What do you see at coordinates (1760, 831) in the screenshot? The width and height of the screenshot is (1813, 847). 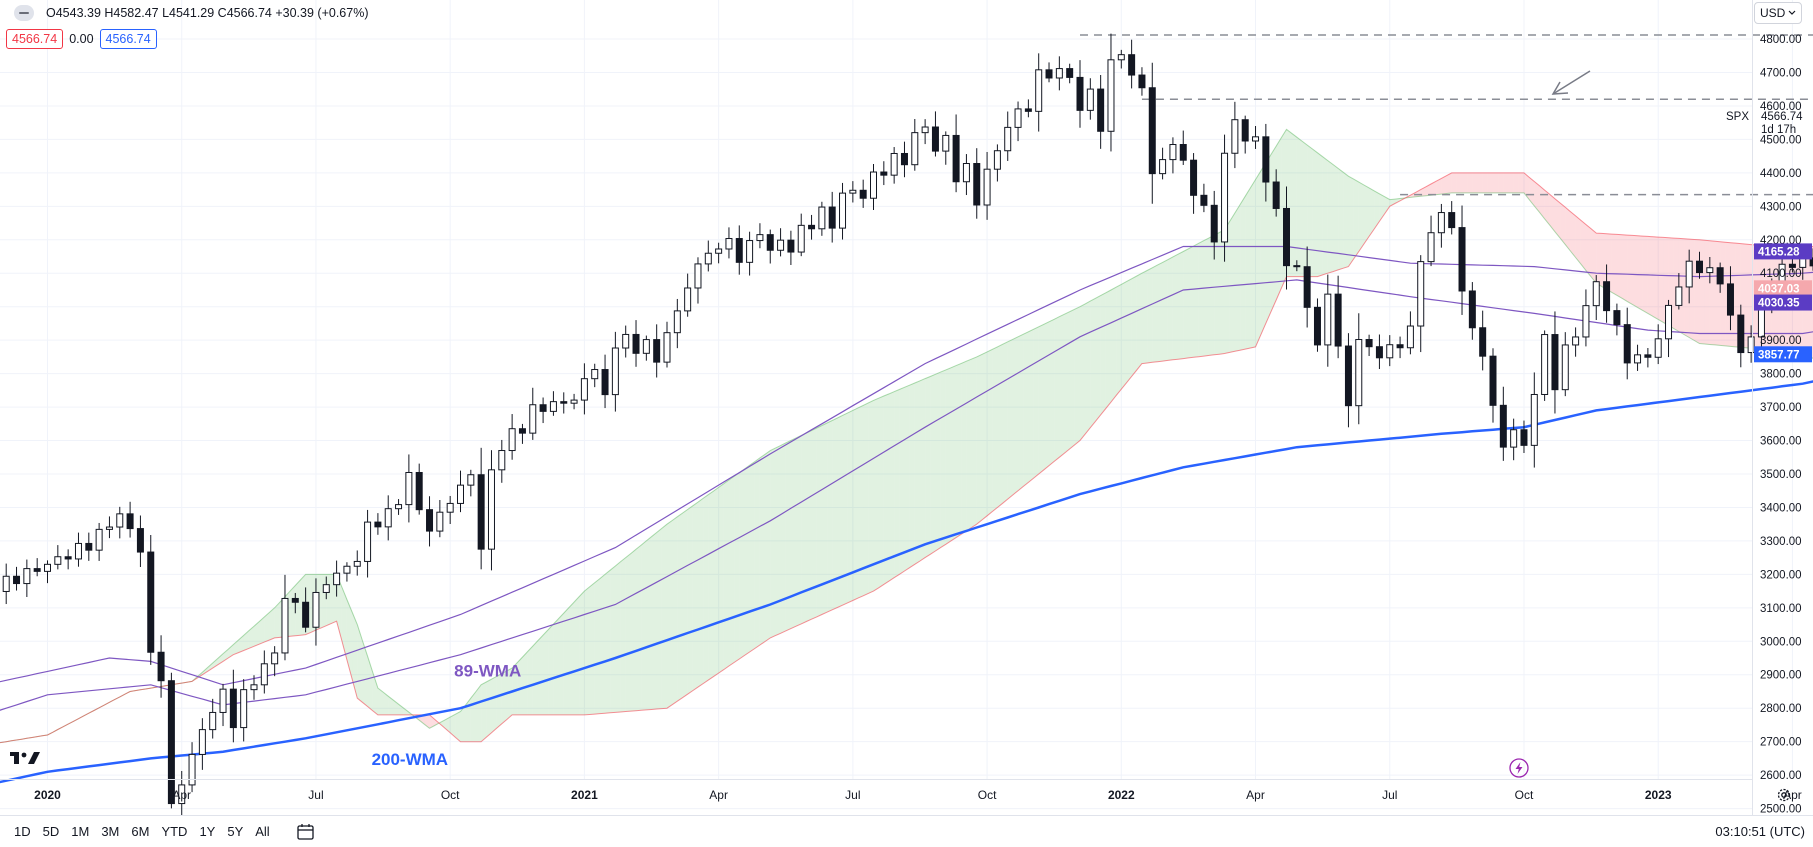 I see `utc-clock: 03:10:51 (UTC)` at bounding box center [1760, 831].